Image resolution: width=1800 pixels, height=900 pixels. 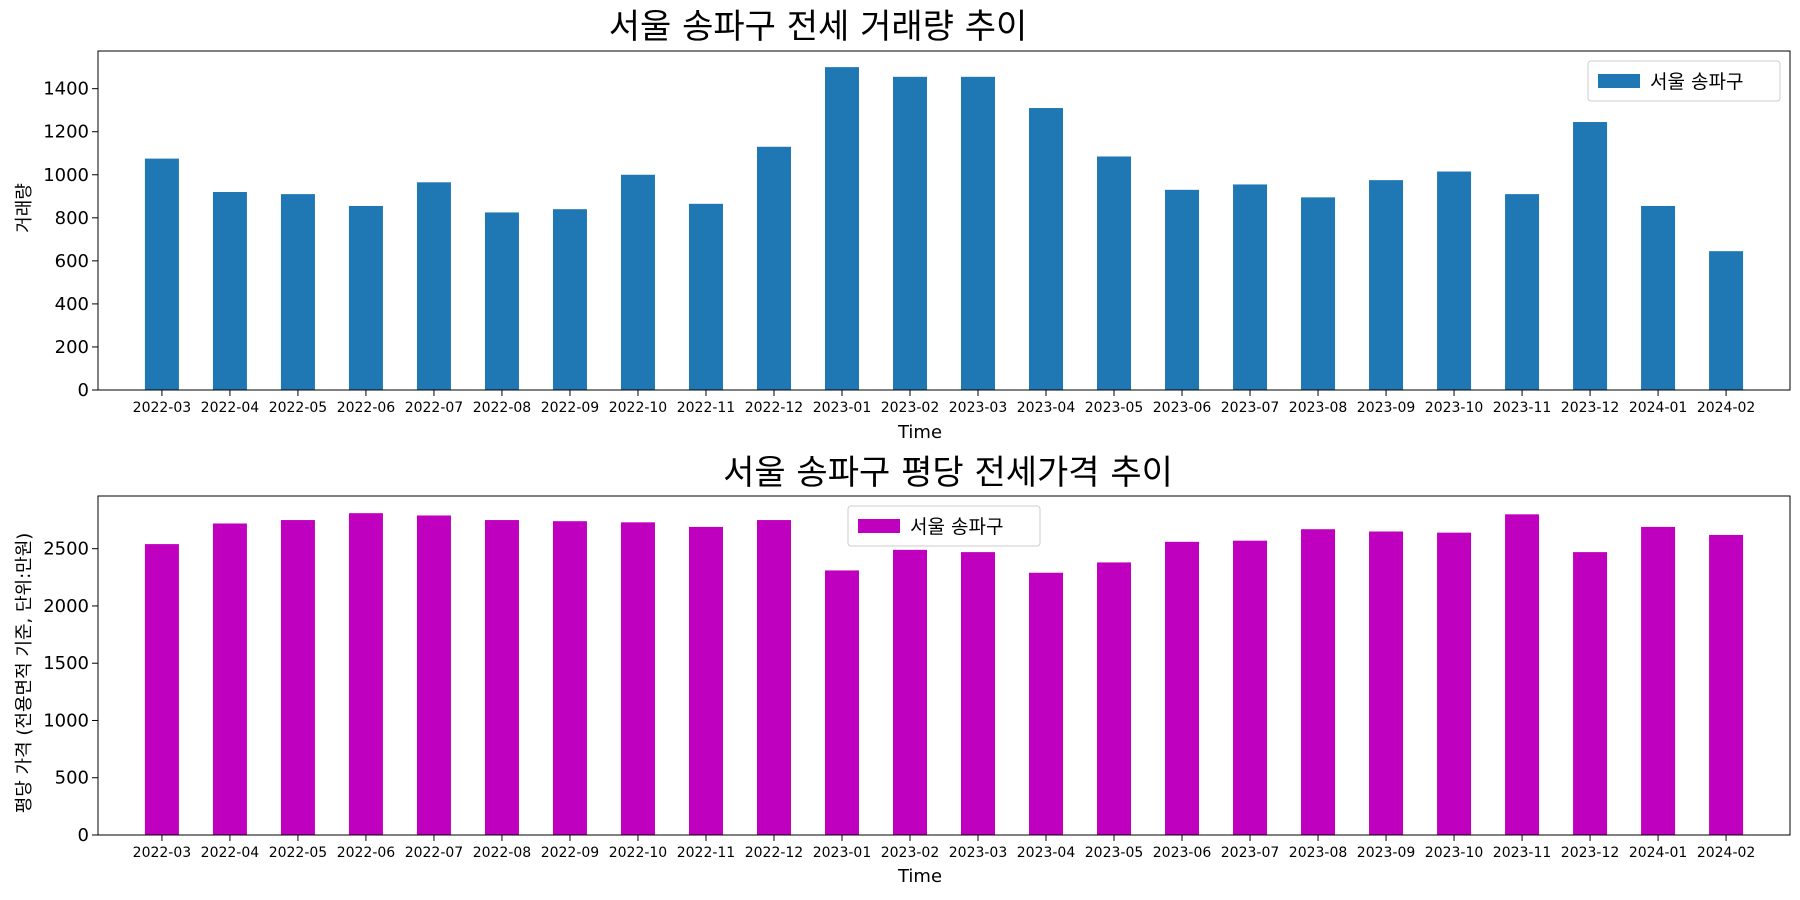 What do you see at coordinates (72, 218) in the screenshot?
I see `y-tick-label: 800` at bounding box center [72, 218].